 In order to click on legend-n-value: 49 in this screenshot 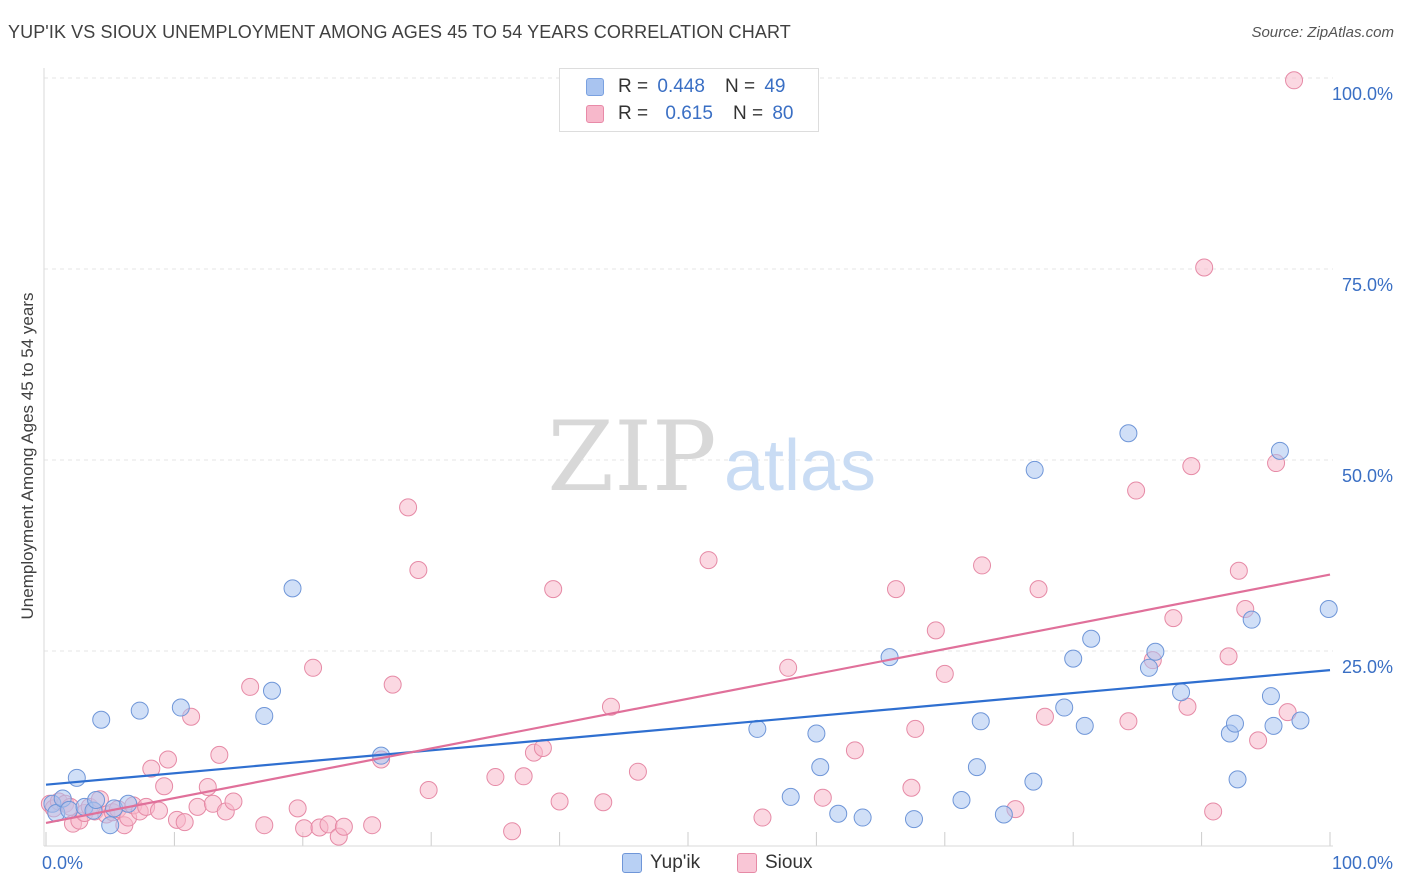, I will do `click(775, 86)`.